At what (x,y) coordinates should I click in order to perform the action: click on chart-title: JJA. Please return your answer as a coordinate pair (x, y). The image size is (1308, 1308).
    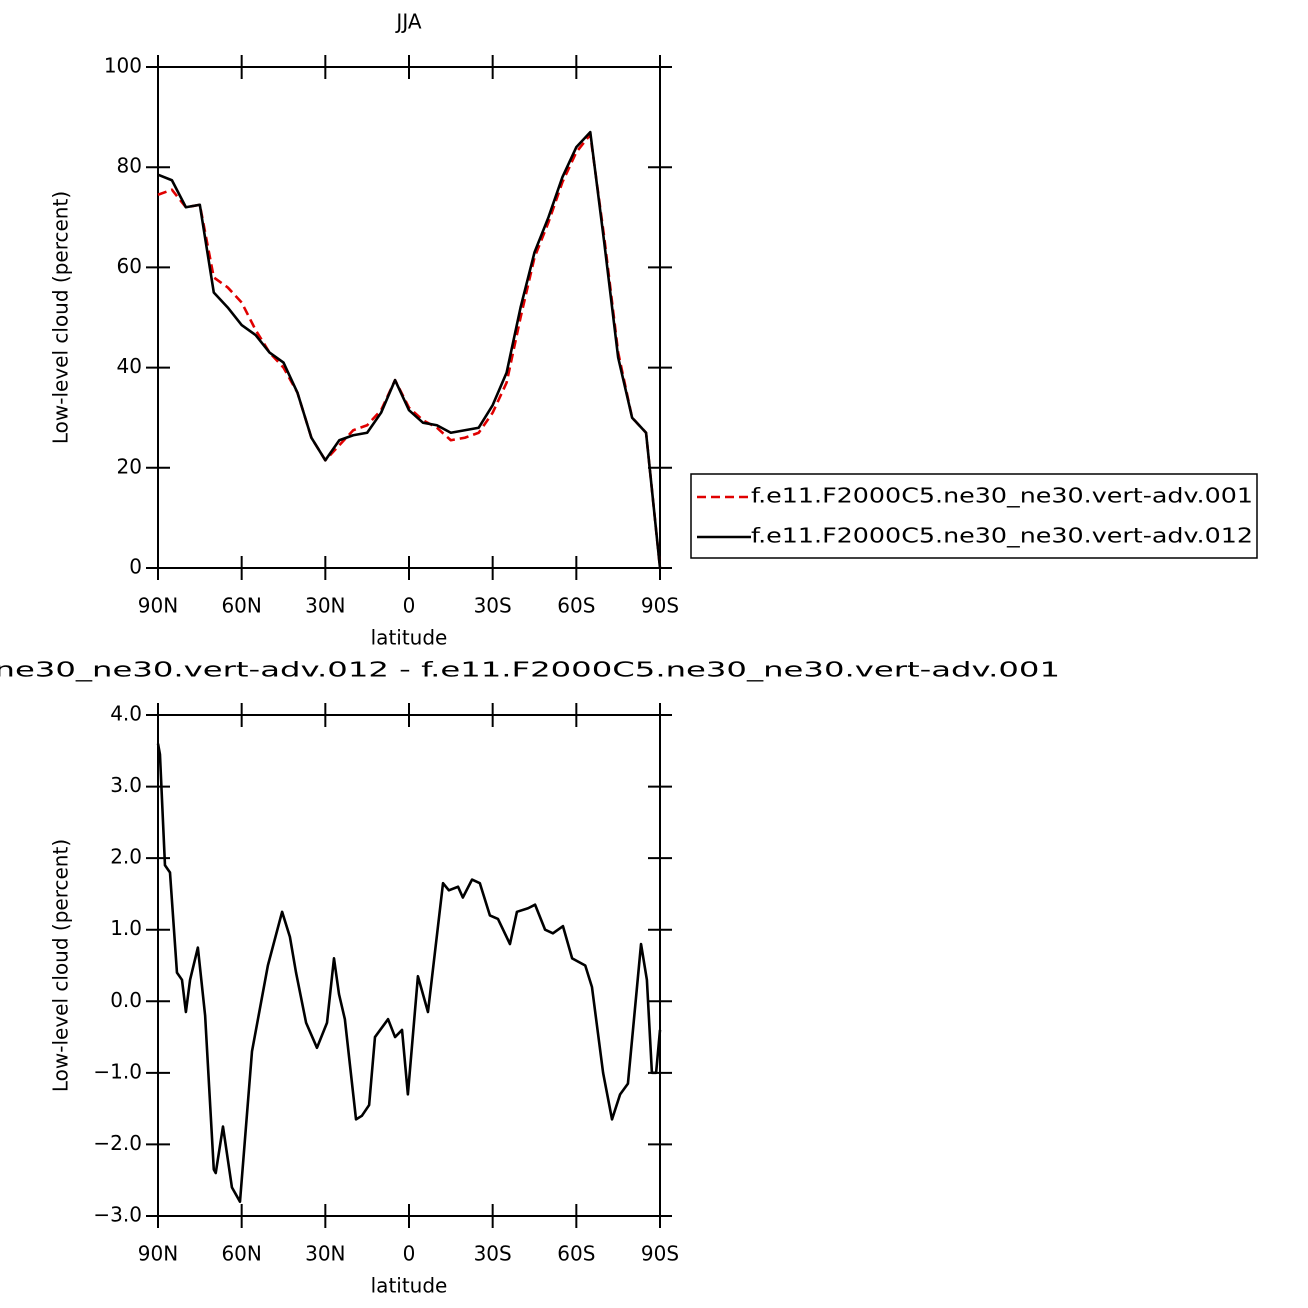
    Looking at the image, I should click on (407, 22).